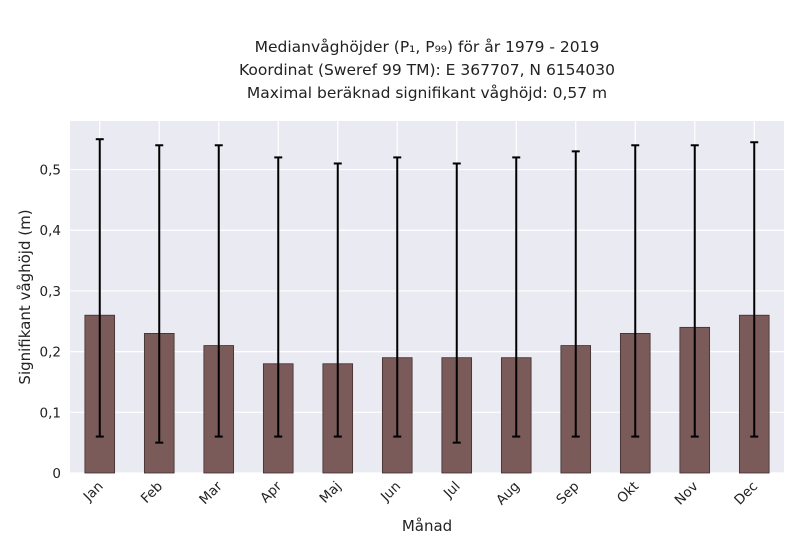 The height and width of the screenshot is (550, 800). I want to click on error-bar-maj, so click(337, 300).